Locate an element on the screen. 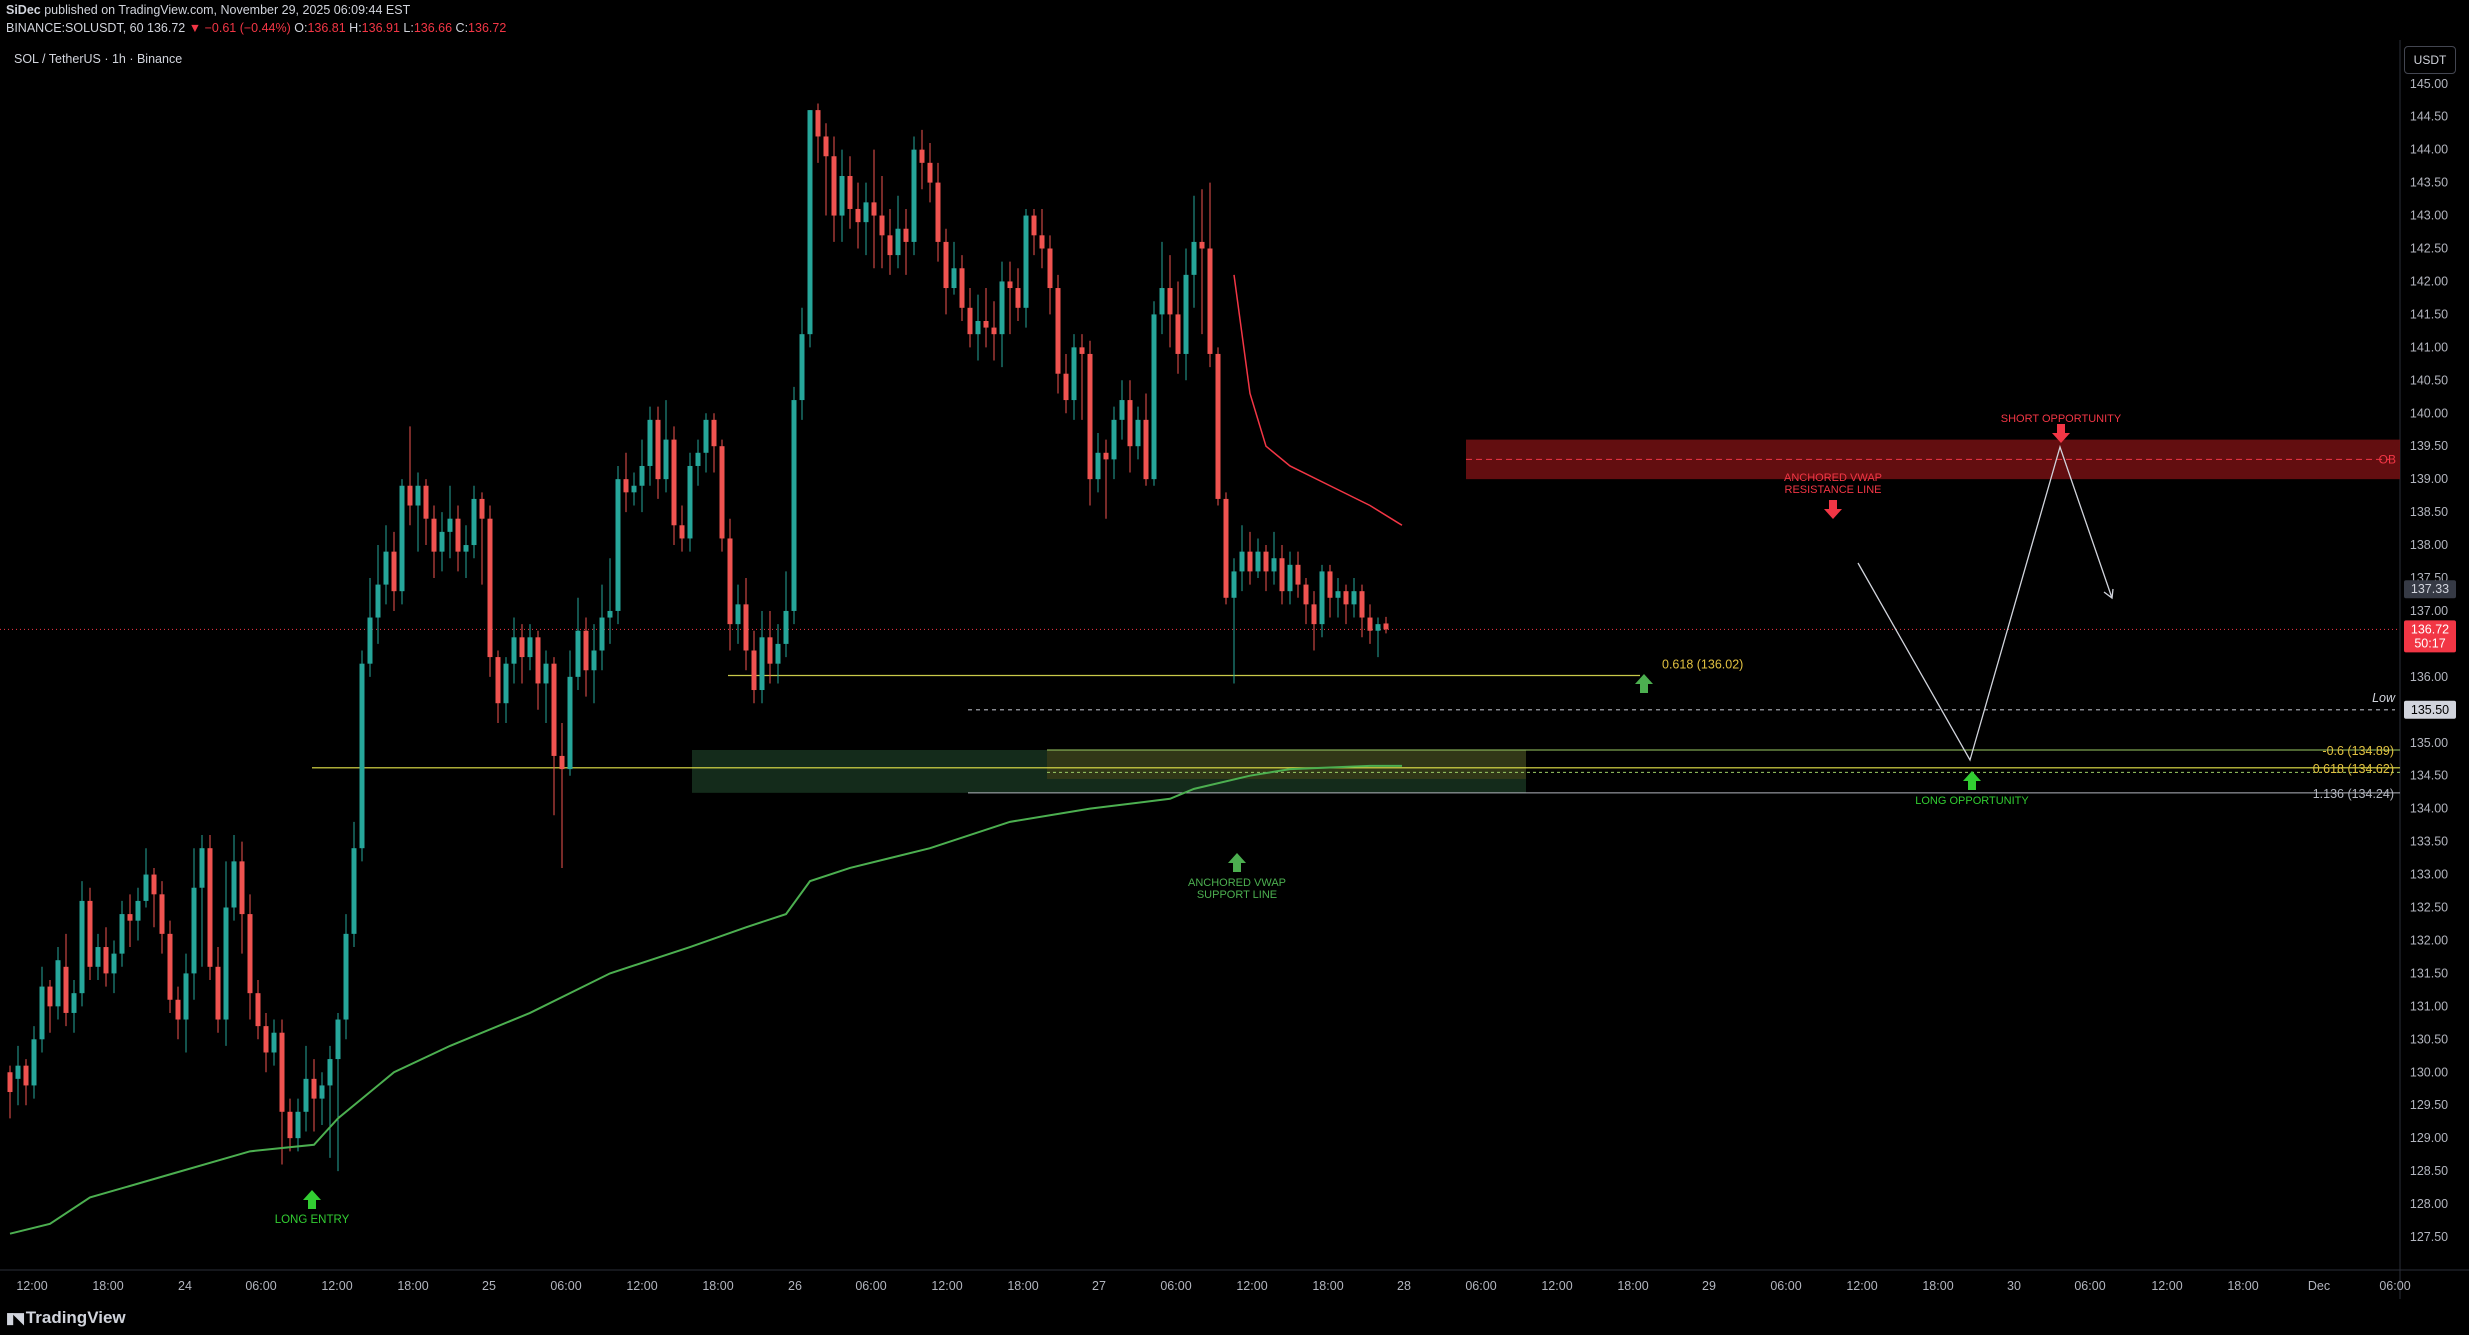 This screenshot has height=1335, width=2469. price-tag-137-33-bg is located at coordinates (2430, 589).